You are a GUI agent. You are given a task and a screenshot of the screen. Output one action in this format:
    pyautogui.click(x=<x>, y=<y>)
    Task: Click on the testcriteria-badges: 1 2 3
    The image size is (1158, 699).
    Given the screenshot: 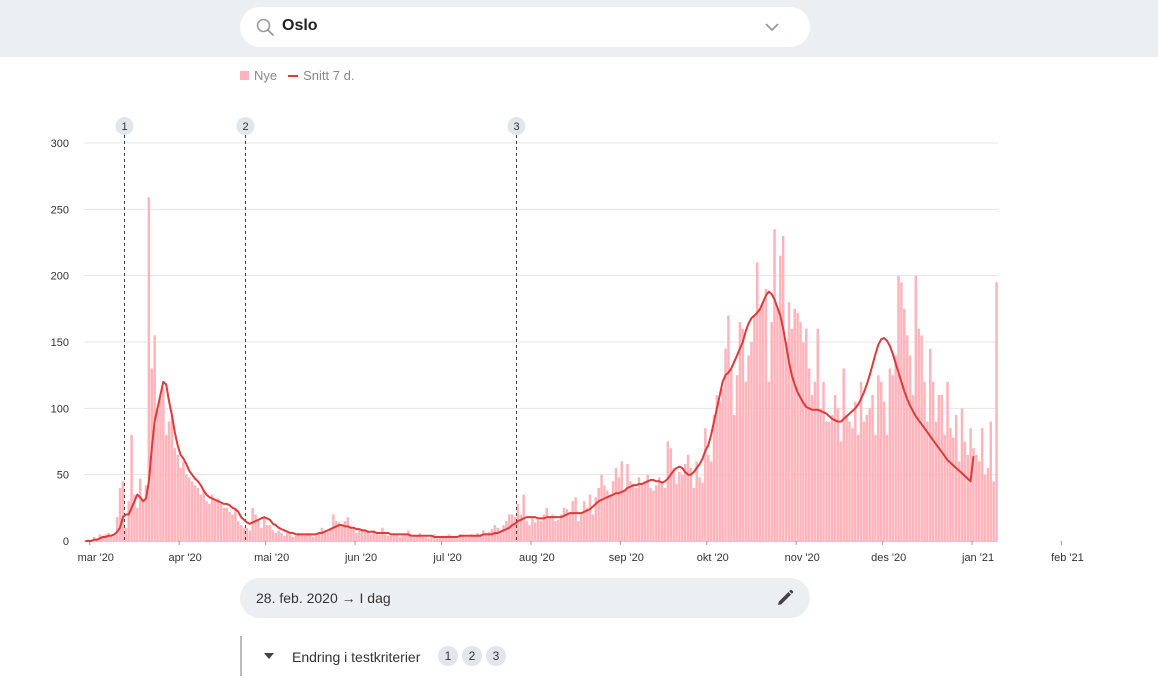 What is the action you would take?
    pyautogui.click(x=472, y=656)
    